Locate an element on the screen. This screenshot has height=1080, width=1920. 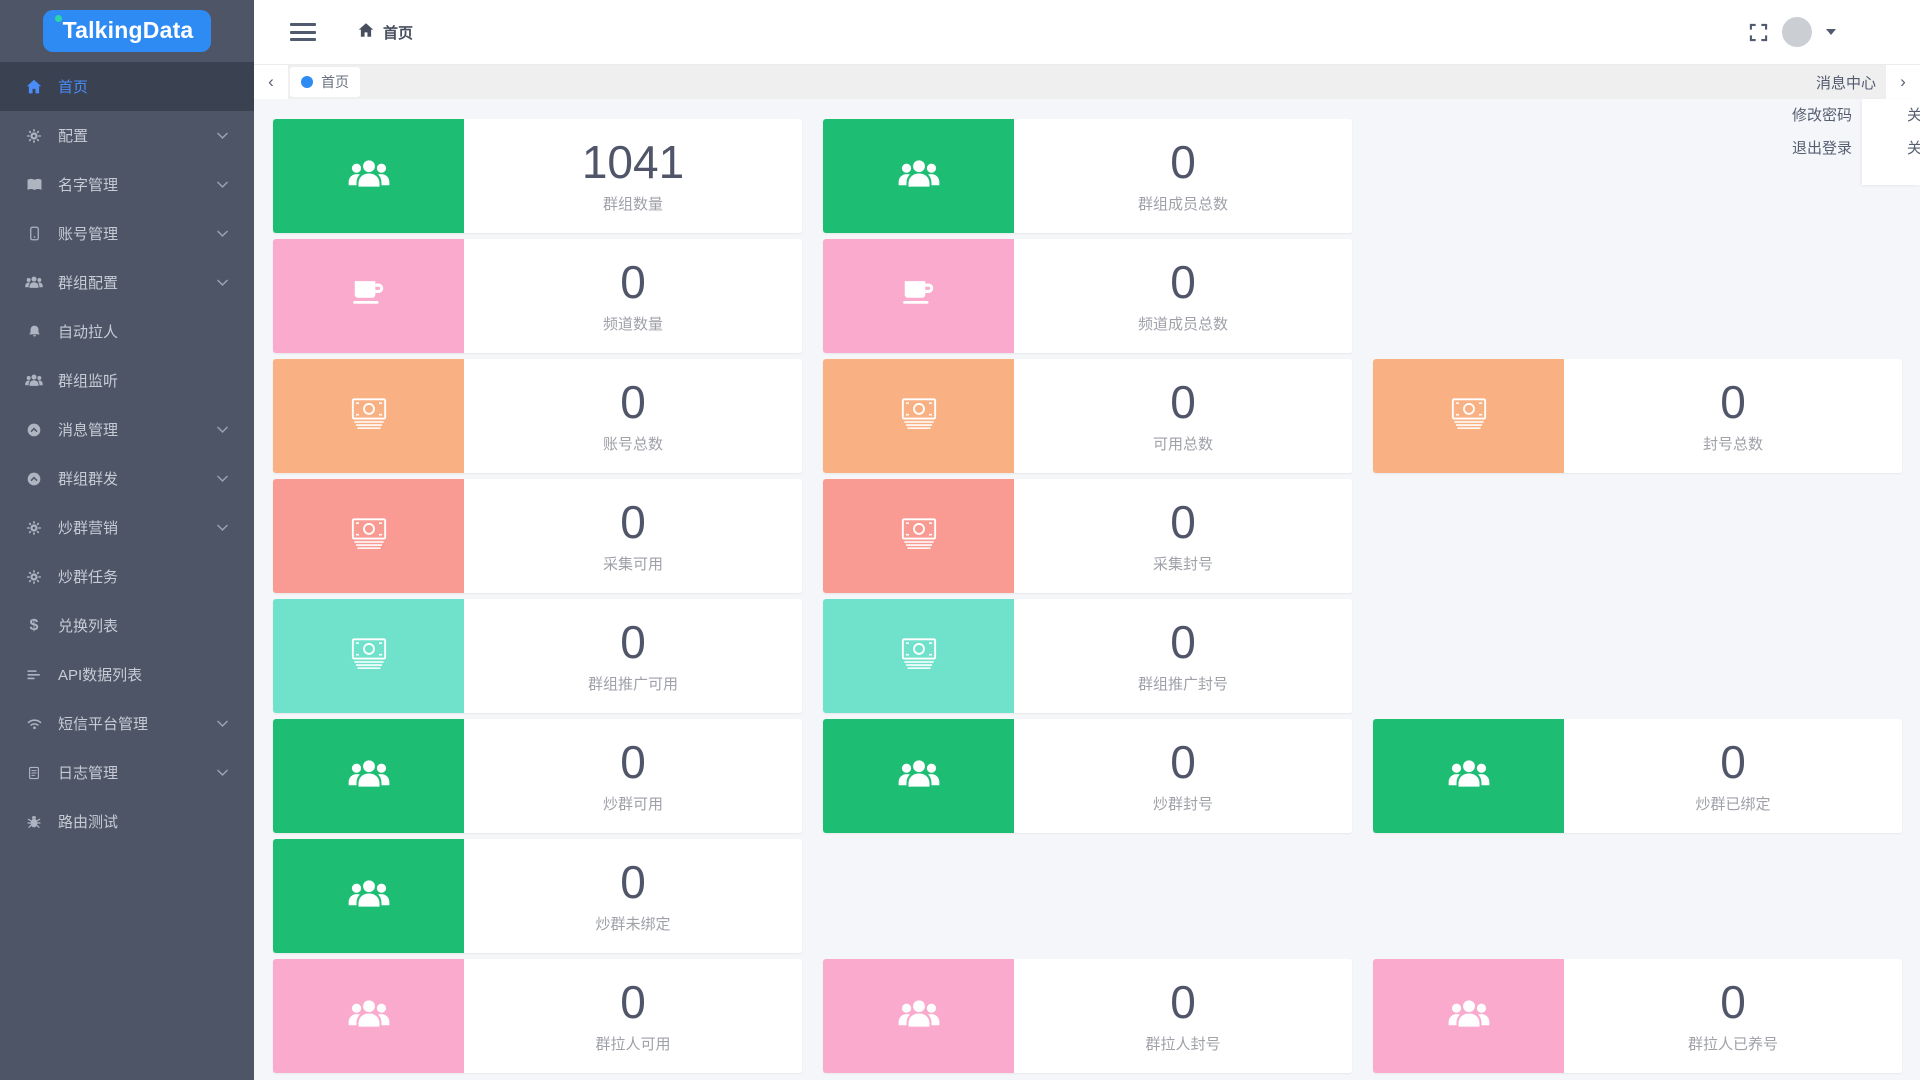
avatar is located at coordinates (1797, 32).